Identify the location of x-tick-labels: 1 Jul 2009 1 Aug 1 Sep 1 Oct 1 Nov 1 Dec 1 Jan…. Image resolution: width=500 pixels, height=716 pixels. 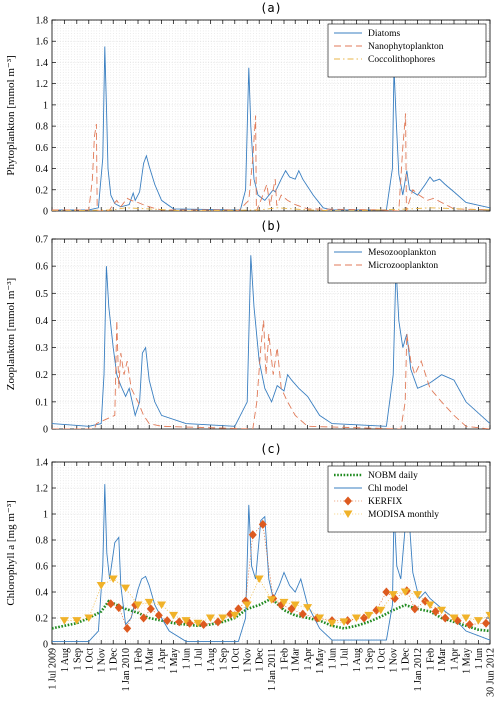
(272, 672).